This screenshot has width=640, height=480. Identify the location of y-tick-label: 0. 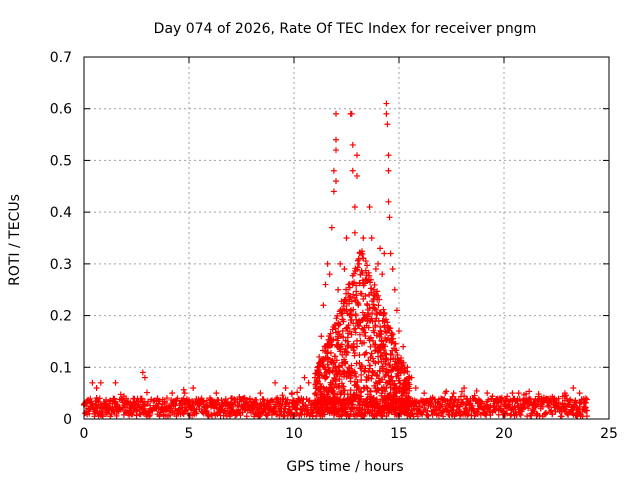
(67, 420).